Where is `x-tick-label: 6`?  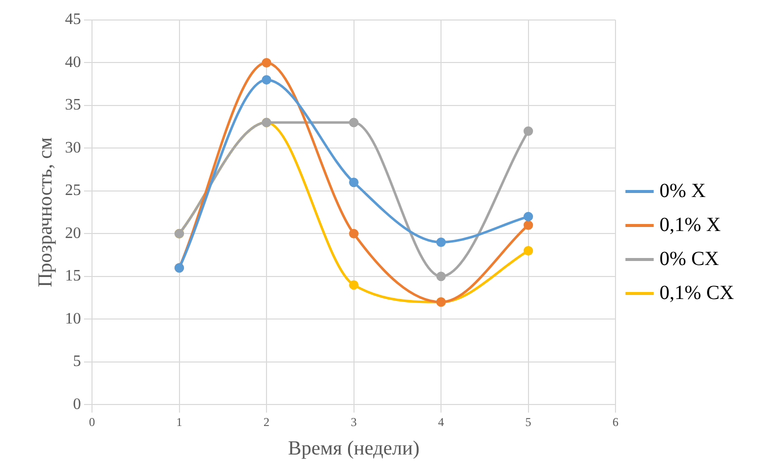
x-tick-label: 6 is located at coordinates (615, 421).